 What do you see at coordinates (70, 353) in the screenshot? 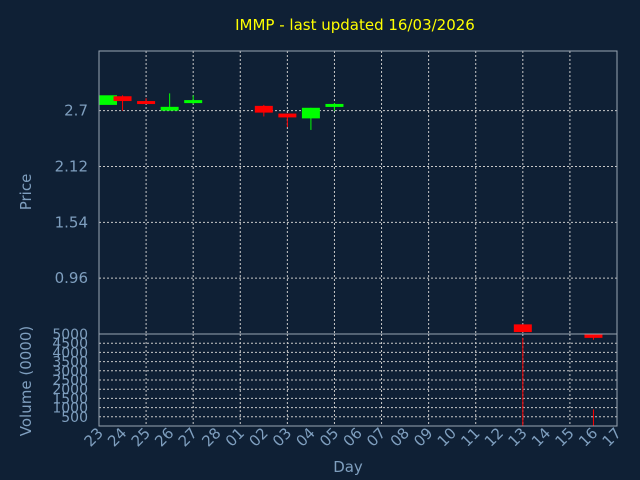
I see `volume-tick-4000: 4000` at bounding box center [70, 353].